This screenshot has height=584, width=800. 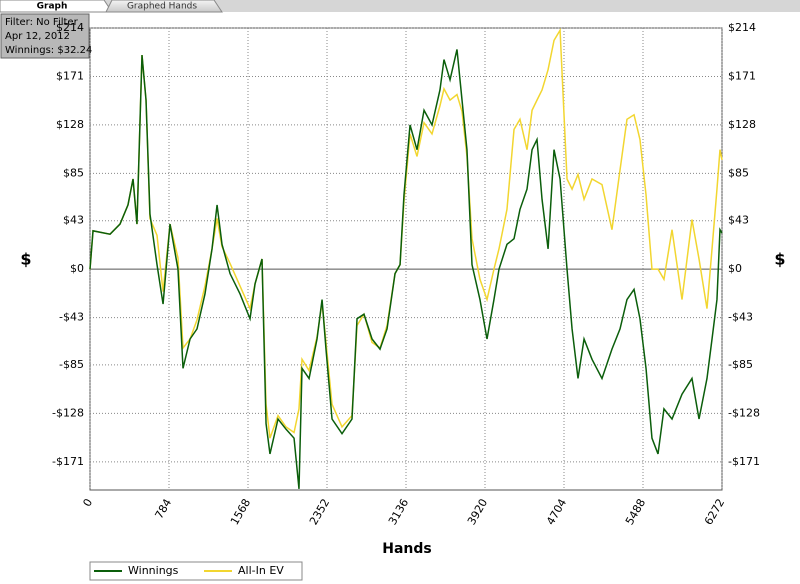 What do you see at coordinates (42, 22) in the screenshot?
I see `info-filter: Filter: No Filter` at bounding box center [42, 22].